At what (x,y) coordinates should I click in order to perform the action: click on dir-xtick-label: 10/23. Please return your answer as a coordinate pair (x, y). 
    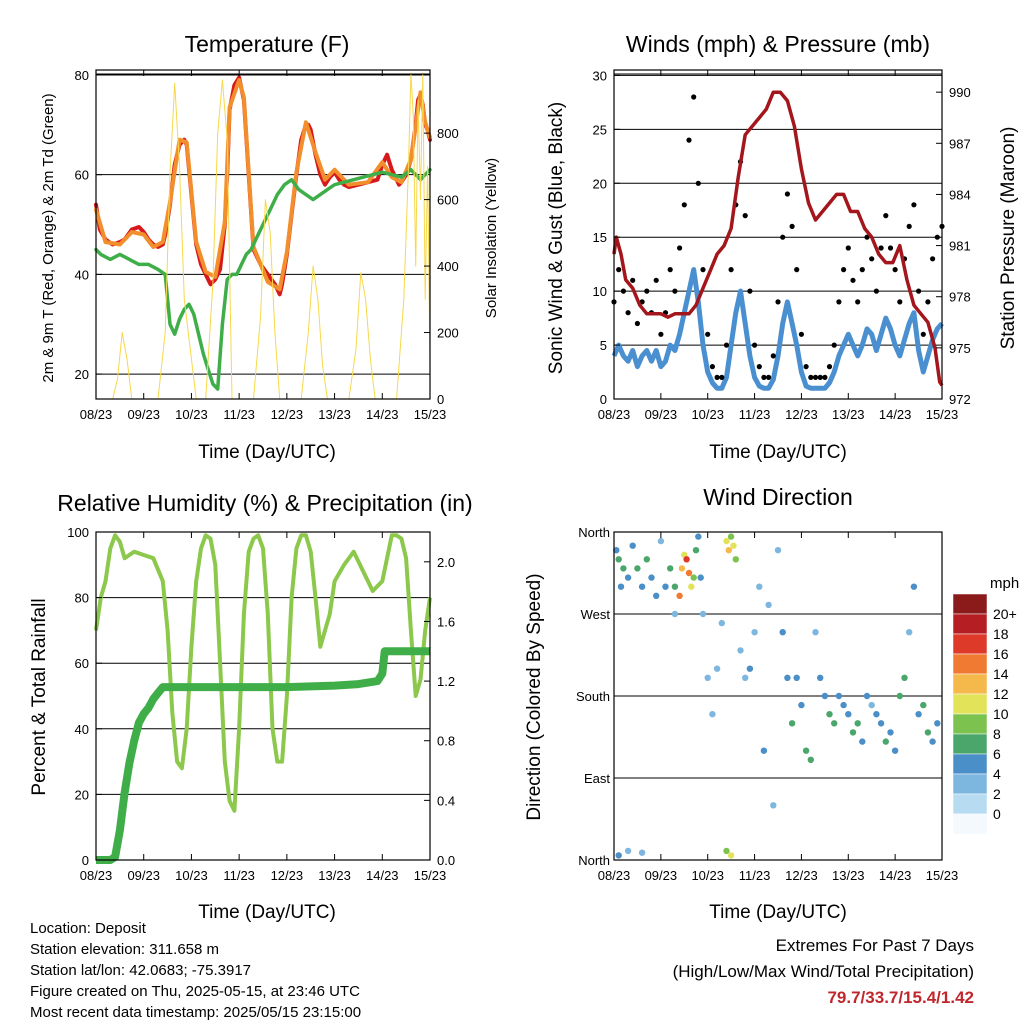
    Looking at the image, I should click on (707, 875).